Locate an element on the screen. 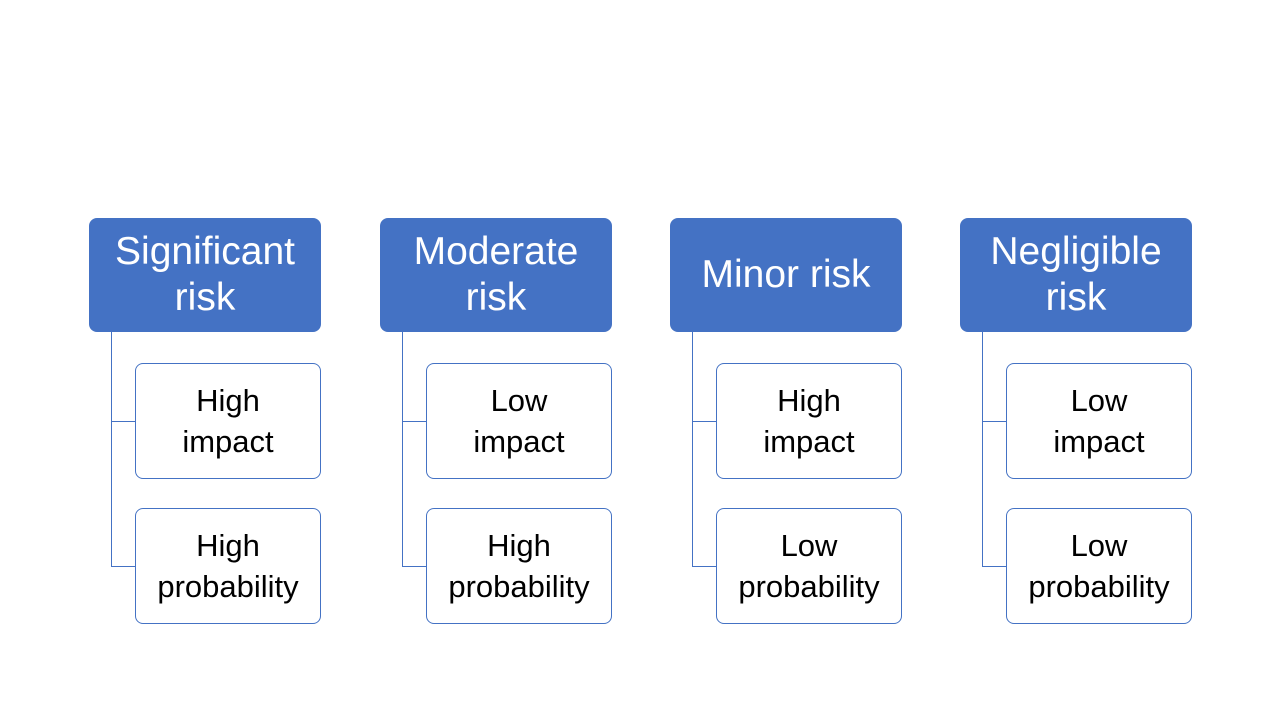 The height and width of the screenshot is (720, 1280). risk-header-line: Minor risk is located at coordinates (786, 274).